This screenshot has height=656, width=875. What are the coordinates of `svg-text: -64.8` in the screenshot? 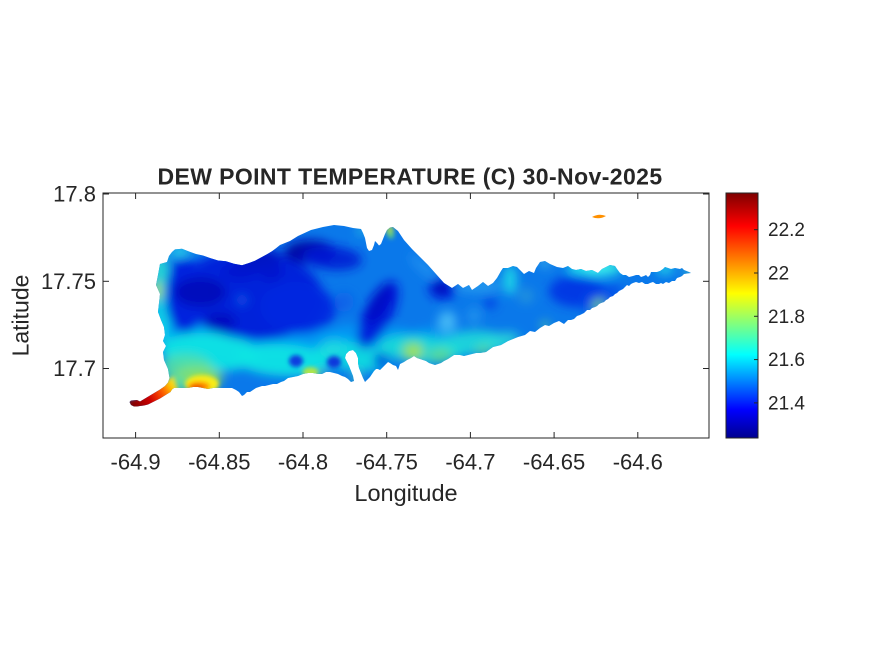 It's located at (303, 462).